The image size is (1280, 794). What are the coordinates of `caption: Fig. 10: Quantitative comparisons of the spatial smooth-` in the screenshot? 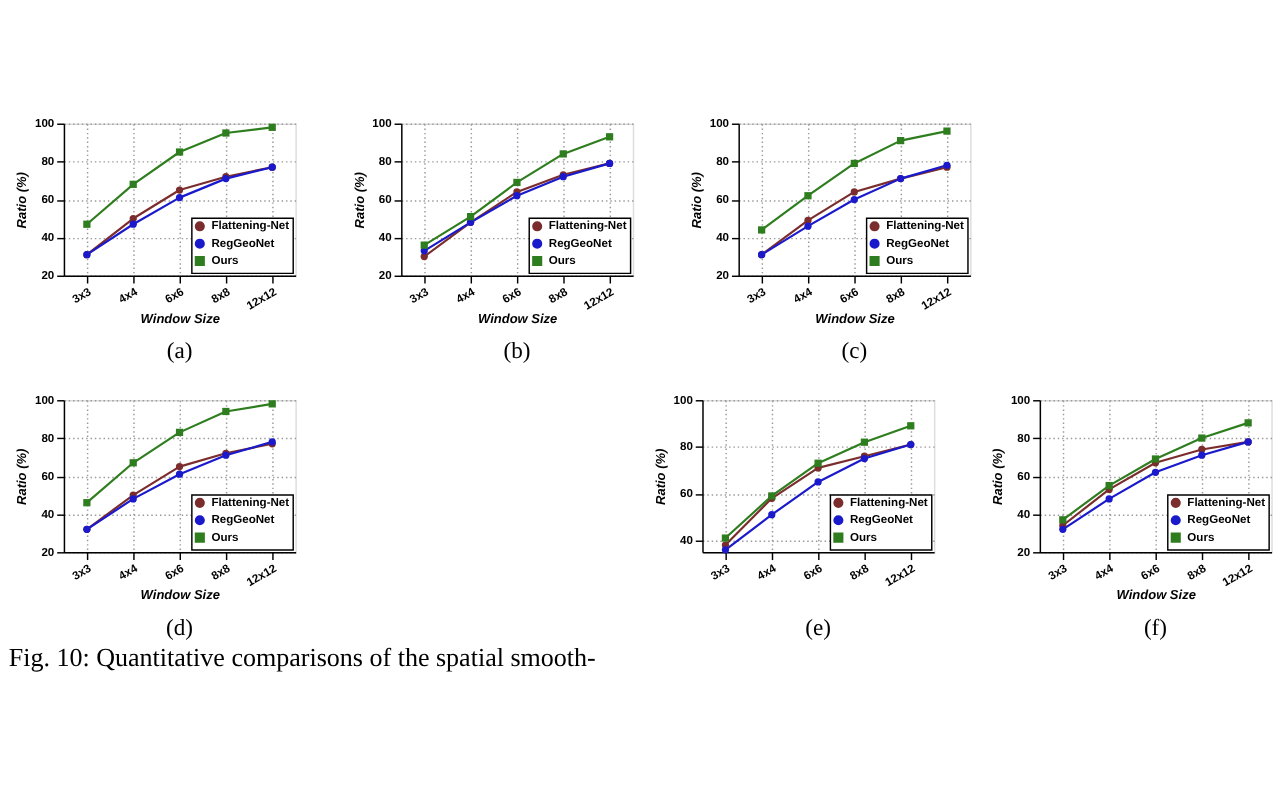 It's located at (302, 657).